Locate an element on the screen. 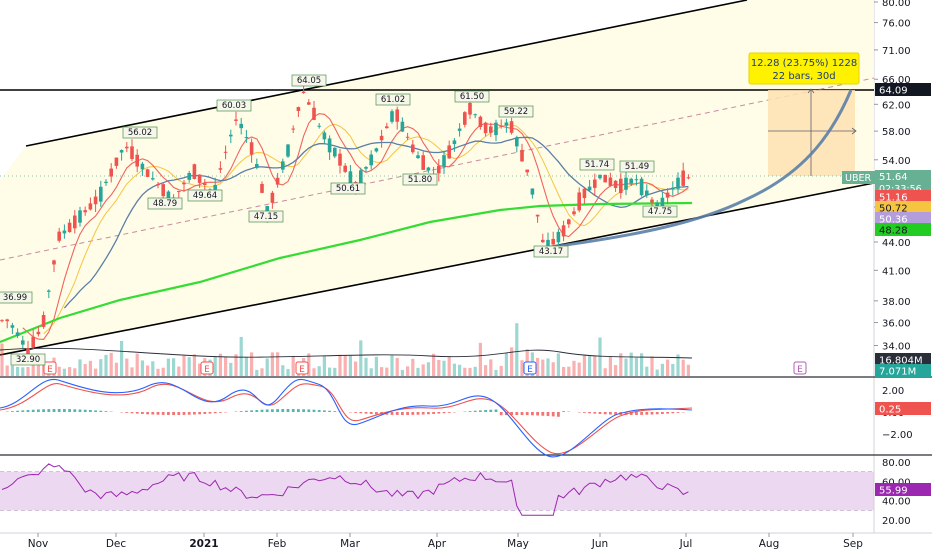 Image resolution: width=932 pixels, height=554 pixels. price-pivot-value: 51.49 is located at coordinates (637, 167).